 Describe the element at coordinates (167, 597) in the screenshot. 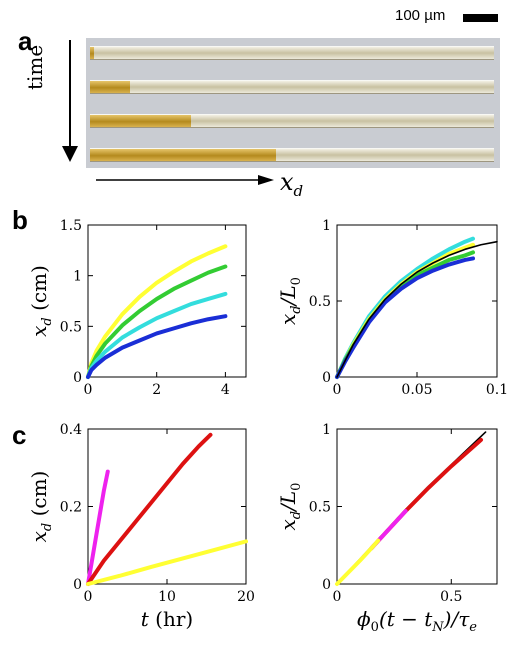

I see `x-tick-label: 10` at that location.